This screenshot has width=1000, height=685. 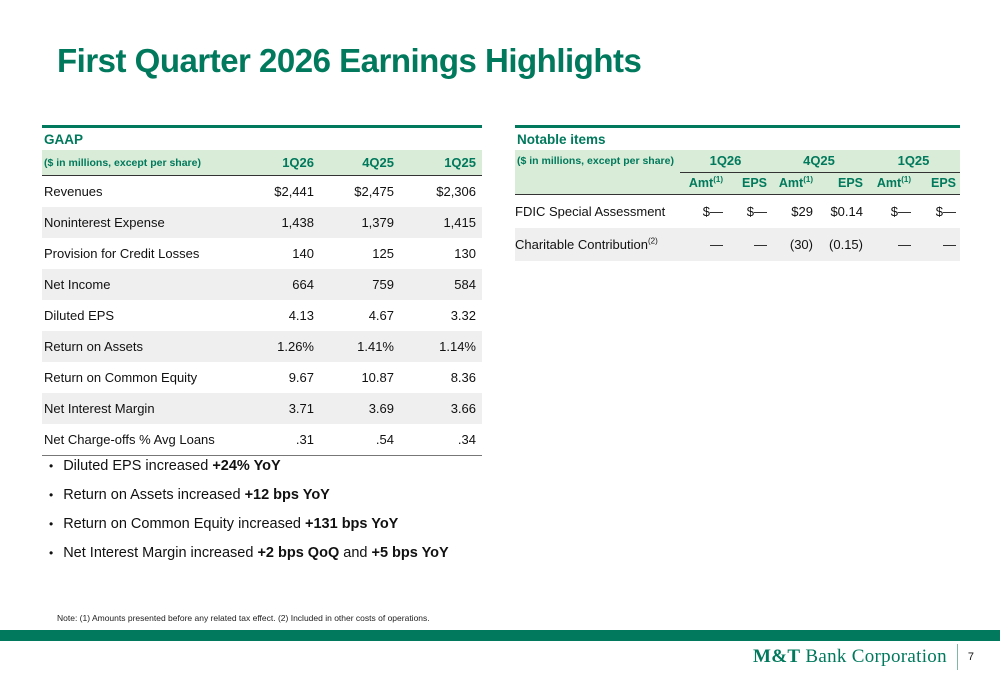 What do you see at coordinates (595, 161) in the screenshot?
I see `notable-unit-note: ($ in millions, except per share)` at bounding box center [595, 161].